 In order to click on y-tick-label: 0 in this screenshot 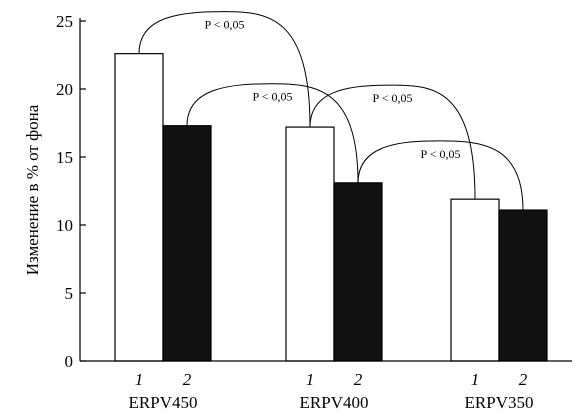, I will do `click(69, 361)`.